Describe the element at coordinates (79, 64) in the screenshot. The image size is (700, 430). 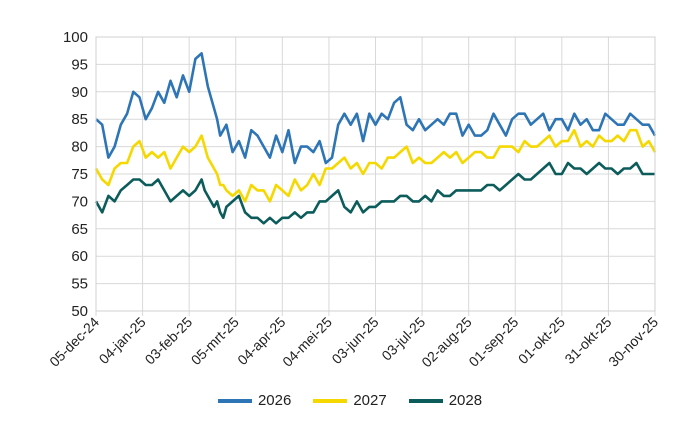
I see `y-tick-label: 95` at that location.